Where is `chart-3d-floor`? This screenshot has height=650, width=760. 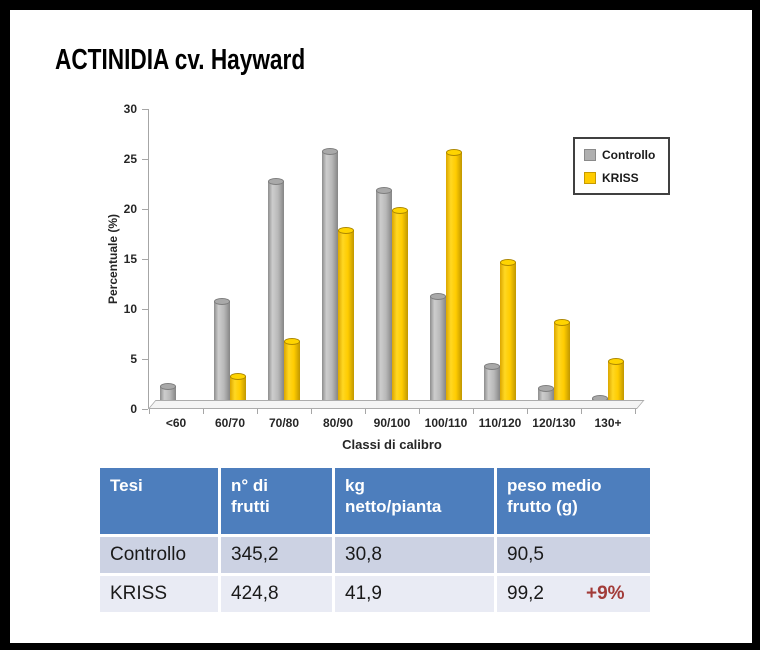 chart-3d-floor is located at coordinates (396, 404).